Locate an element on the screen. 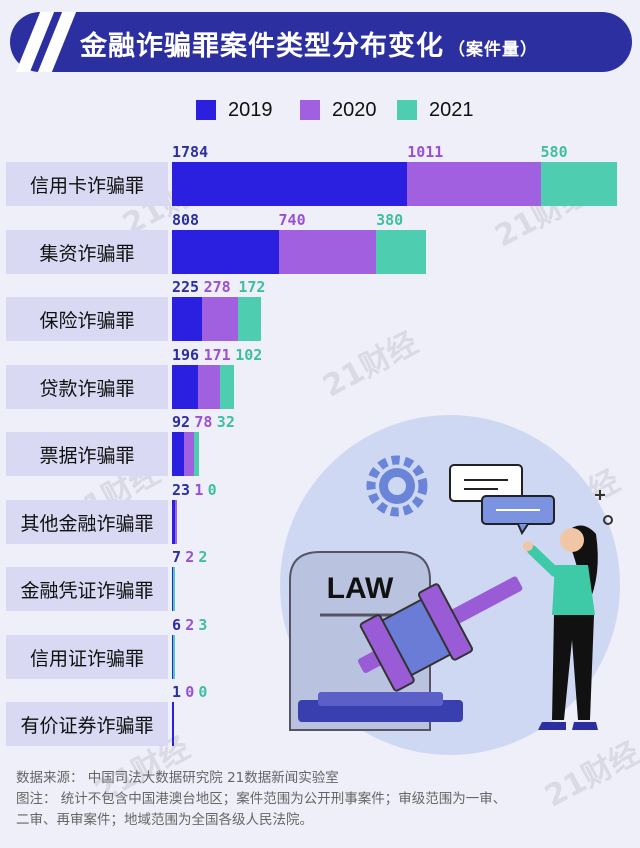 The width and height of the screenshot is (640, 848). category-label: 票据诈骗罪 is located at coordinates (87, 454).